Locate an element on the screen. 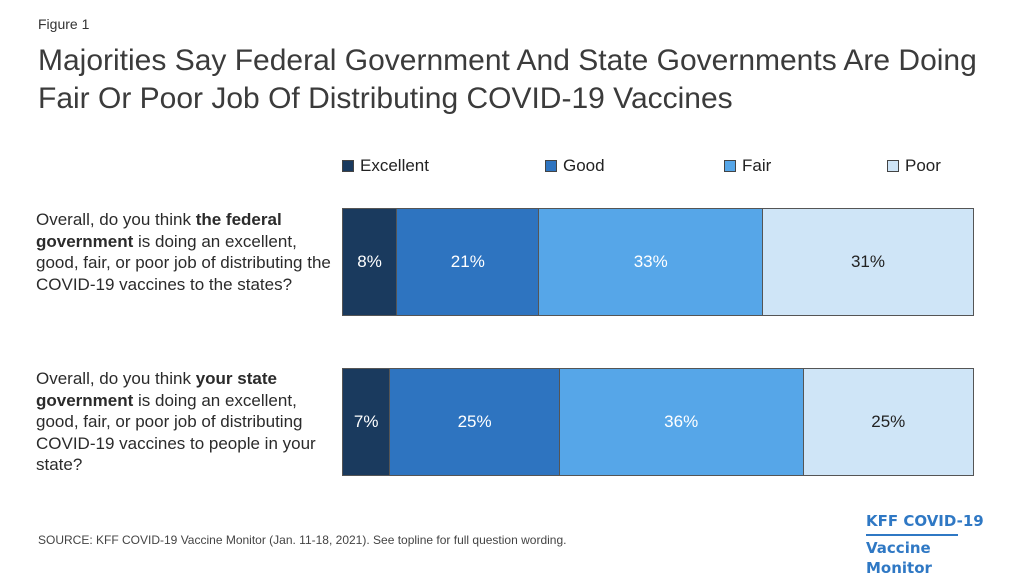  bar-segment-excellent: 7% is located at coordinates (367, 422).